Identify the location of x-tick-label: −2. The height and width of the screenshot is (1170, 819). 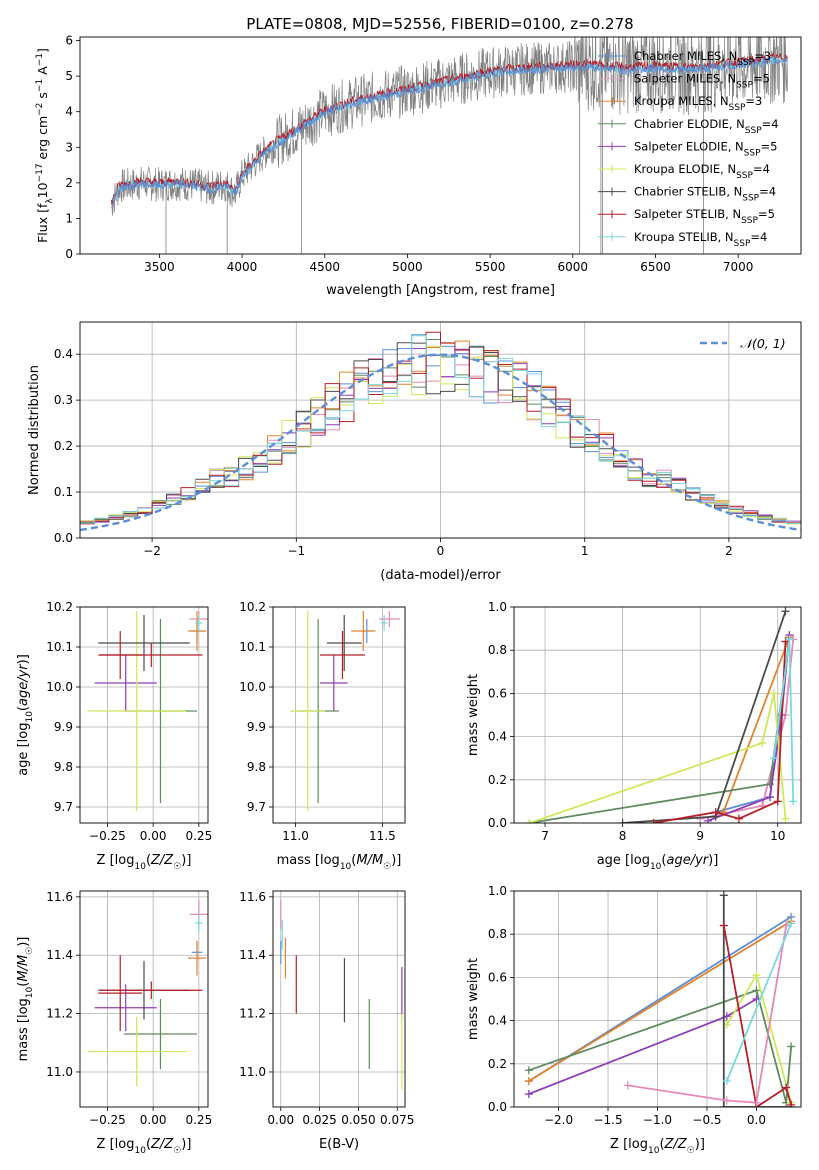
(152, 551).